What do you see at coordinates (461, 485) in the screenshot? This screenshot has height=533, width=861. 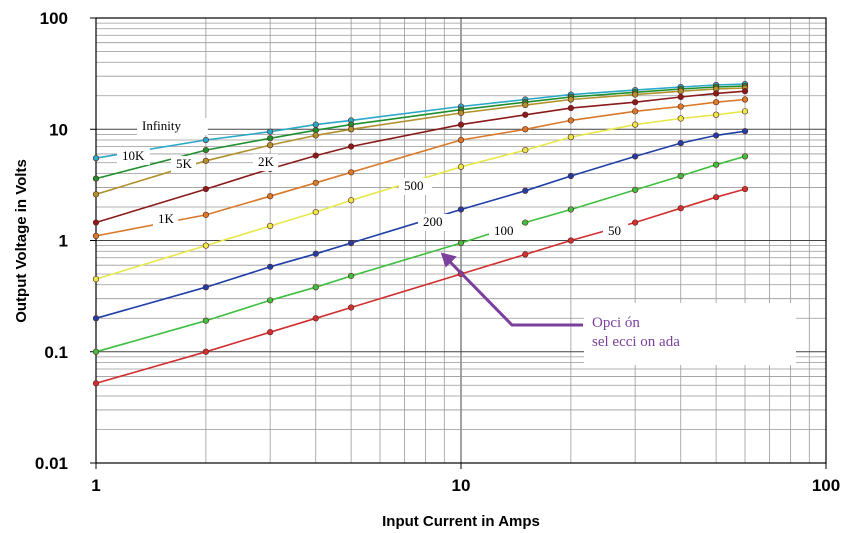 I see `x-tick-label: 10` at bounding box center [461, 485].